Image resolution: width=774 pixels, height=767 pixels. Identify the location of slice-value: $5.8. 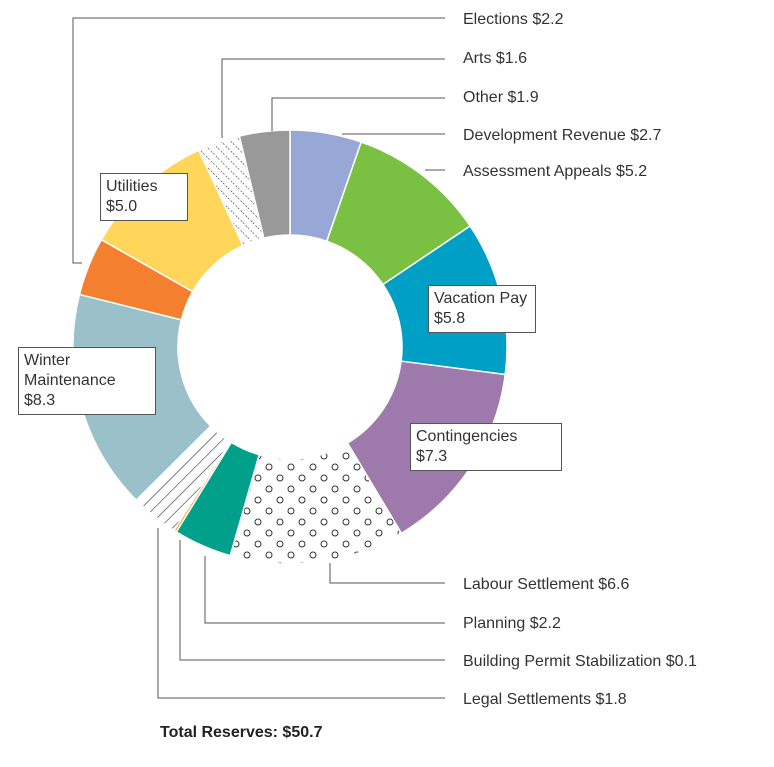
(450, 318).